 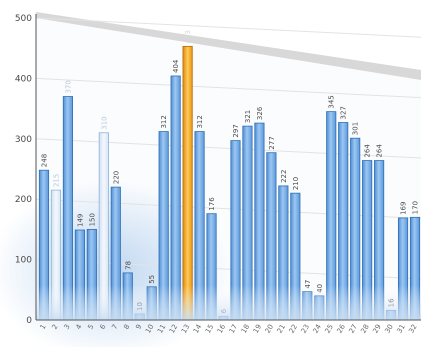 I want to click on y-tick-label: 400, so click(x=23, y=79).